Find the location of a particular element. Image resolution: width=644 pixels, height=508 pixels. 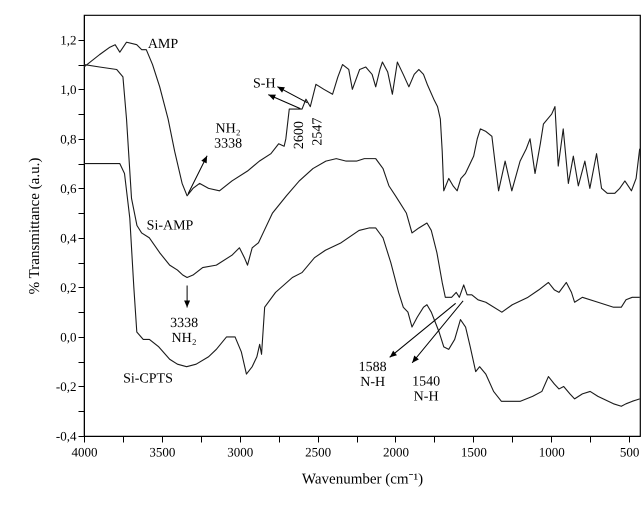

x-tick-label: 2500 is located at coordinates (318, 452).